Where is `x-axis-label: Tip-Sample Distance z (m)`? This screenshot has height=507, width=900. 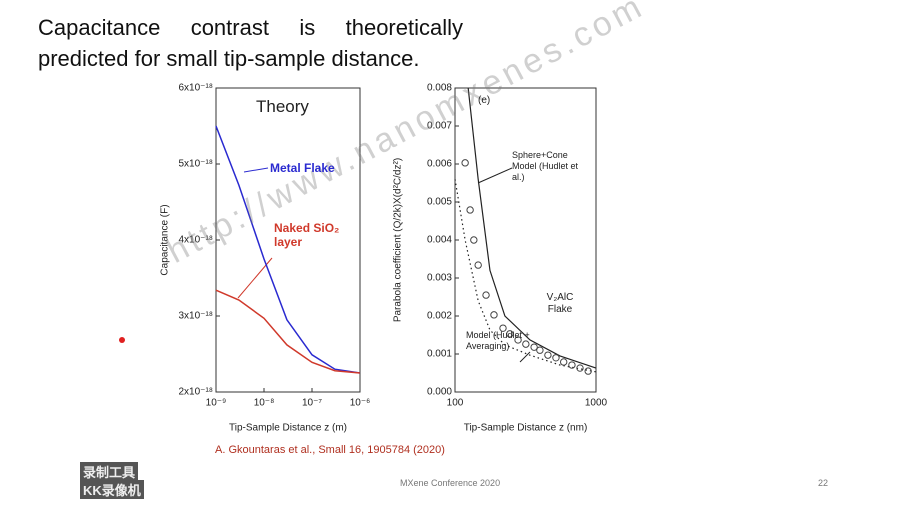
x-axis-label: Tip-Sample Distance z (m) is located at coordinates (288, 428).